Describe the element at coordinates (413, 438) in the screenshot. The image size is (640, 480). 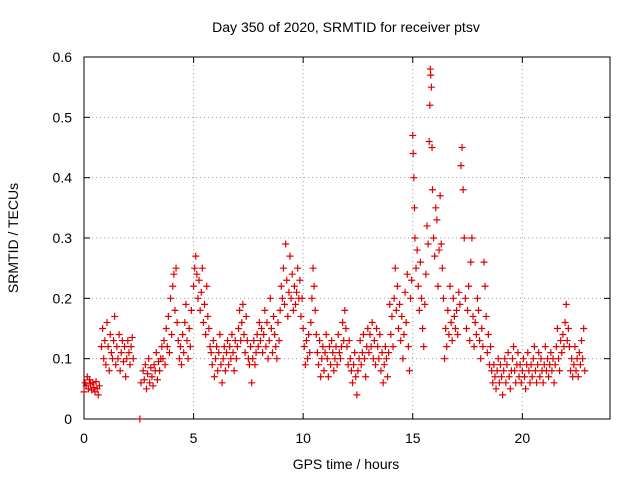
I see `x-tick-label: 15` at that location.